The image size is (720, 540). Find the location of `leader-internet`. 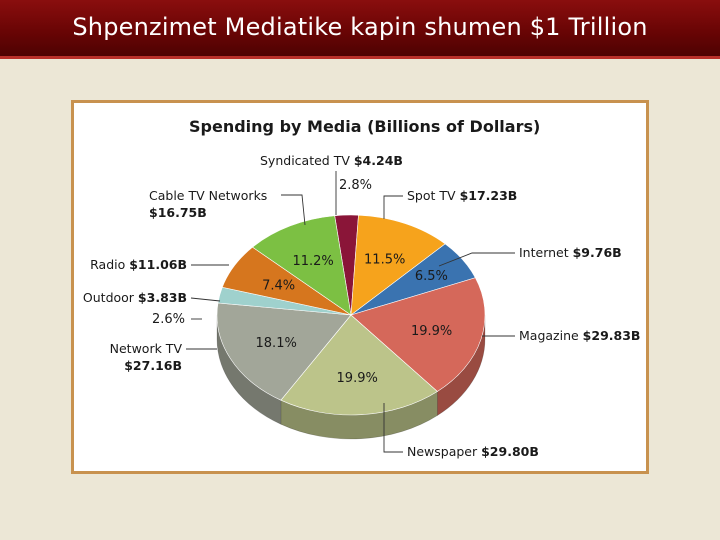

leader-internet is located at coordinates (476, 259).